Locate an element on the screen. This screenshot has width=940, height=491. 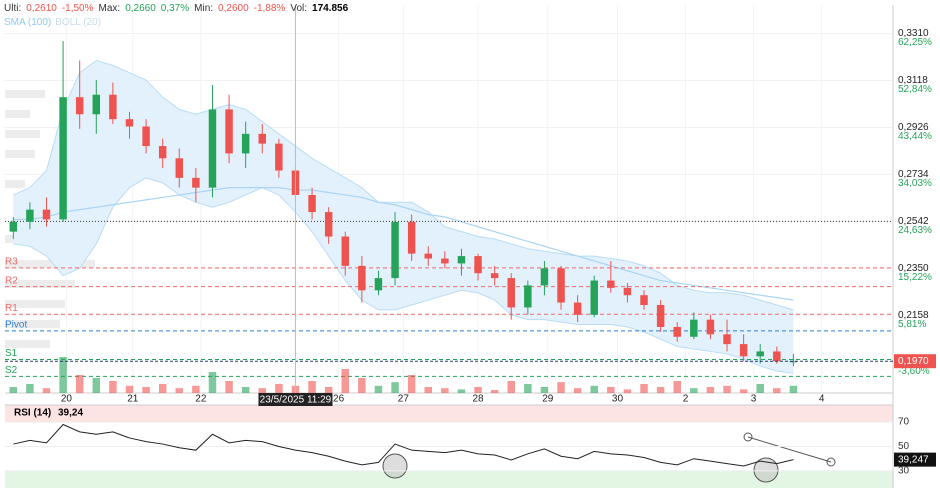
y-tick-pct-label: 43,44% is located at coordinates (915, 136).